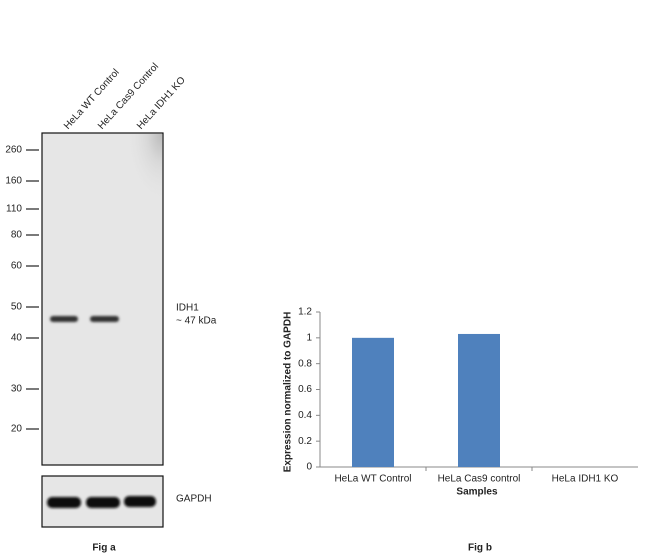  I want to click on caption: Fig a, so click(104, 548).